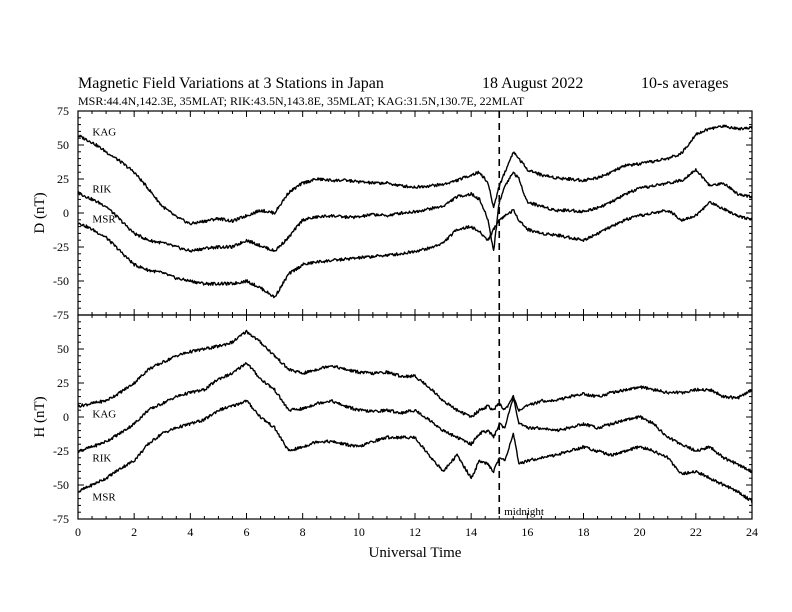  I want to click on x-tick-label: 22, so click(696, 532).